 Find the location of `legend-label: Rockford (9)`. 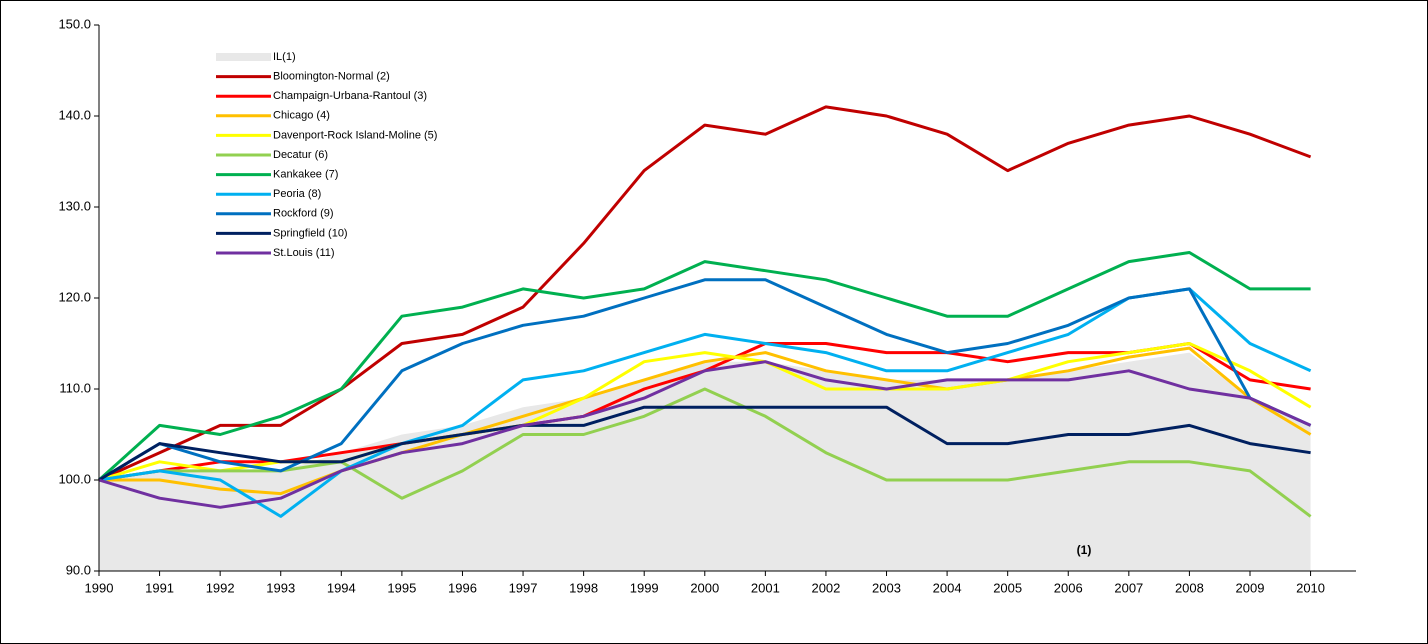

legend-label: Rockford (9) is located at coordinates (303, 214).